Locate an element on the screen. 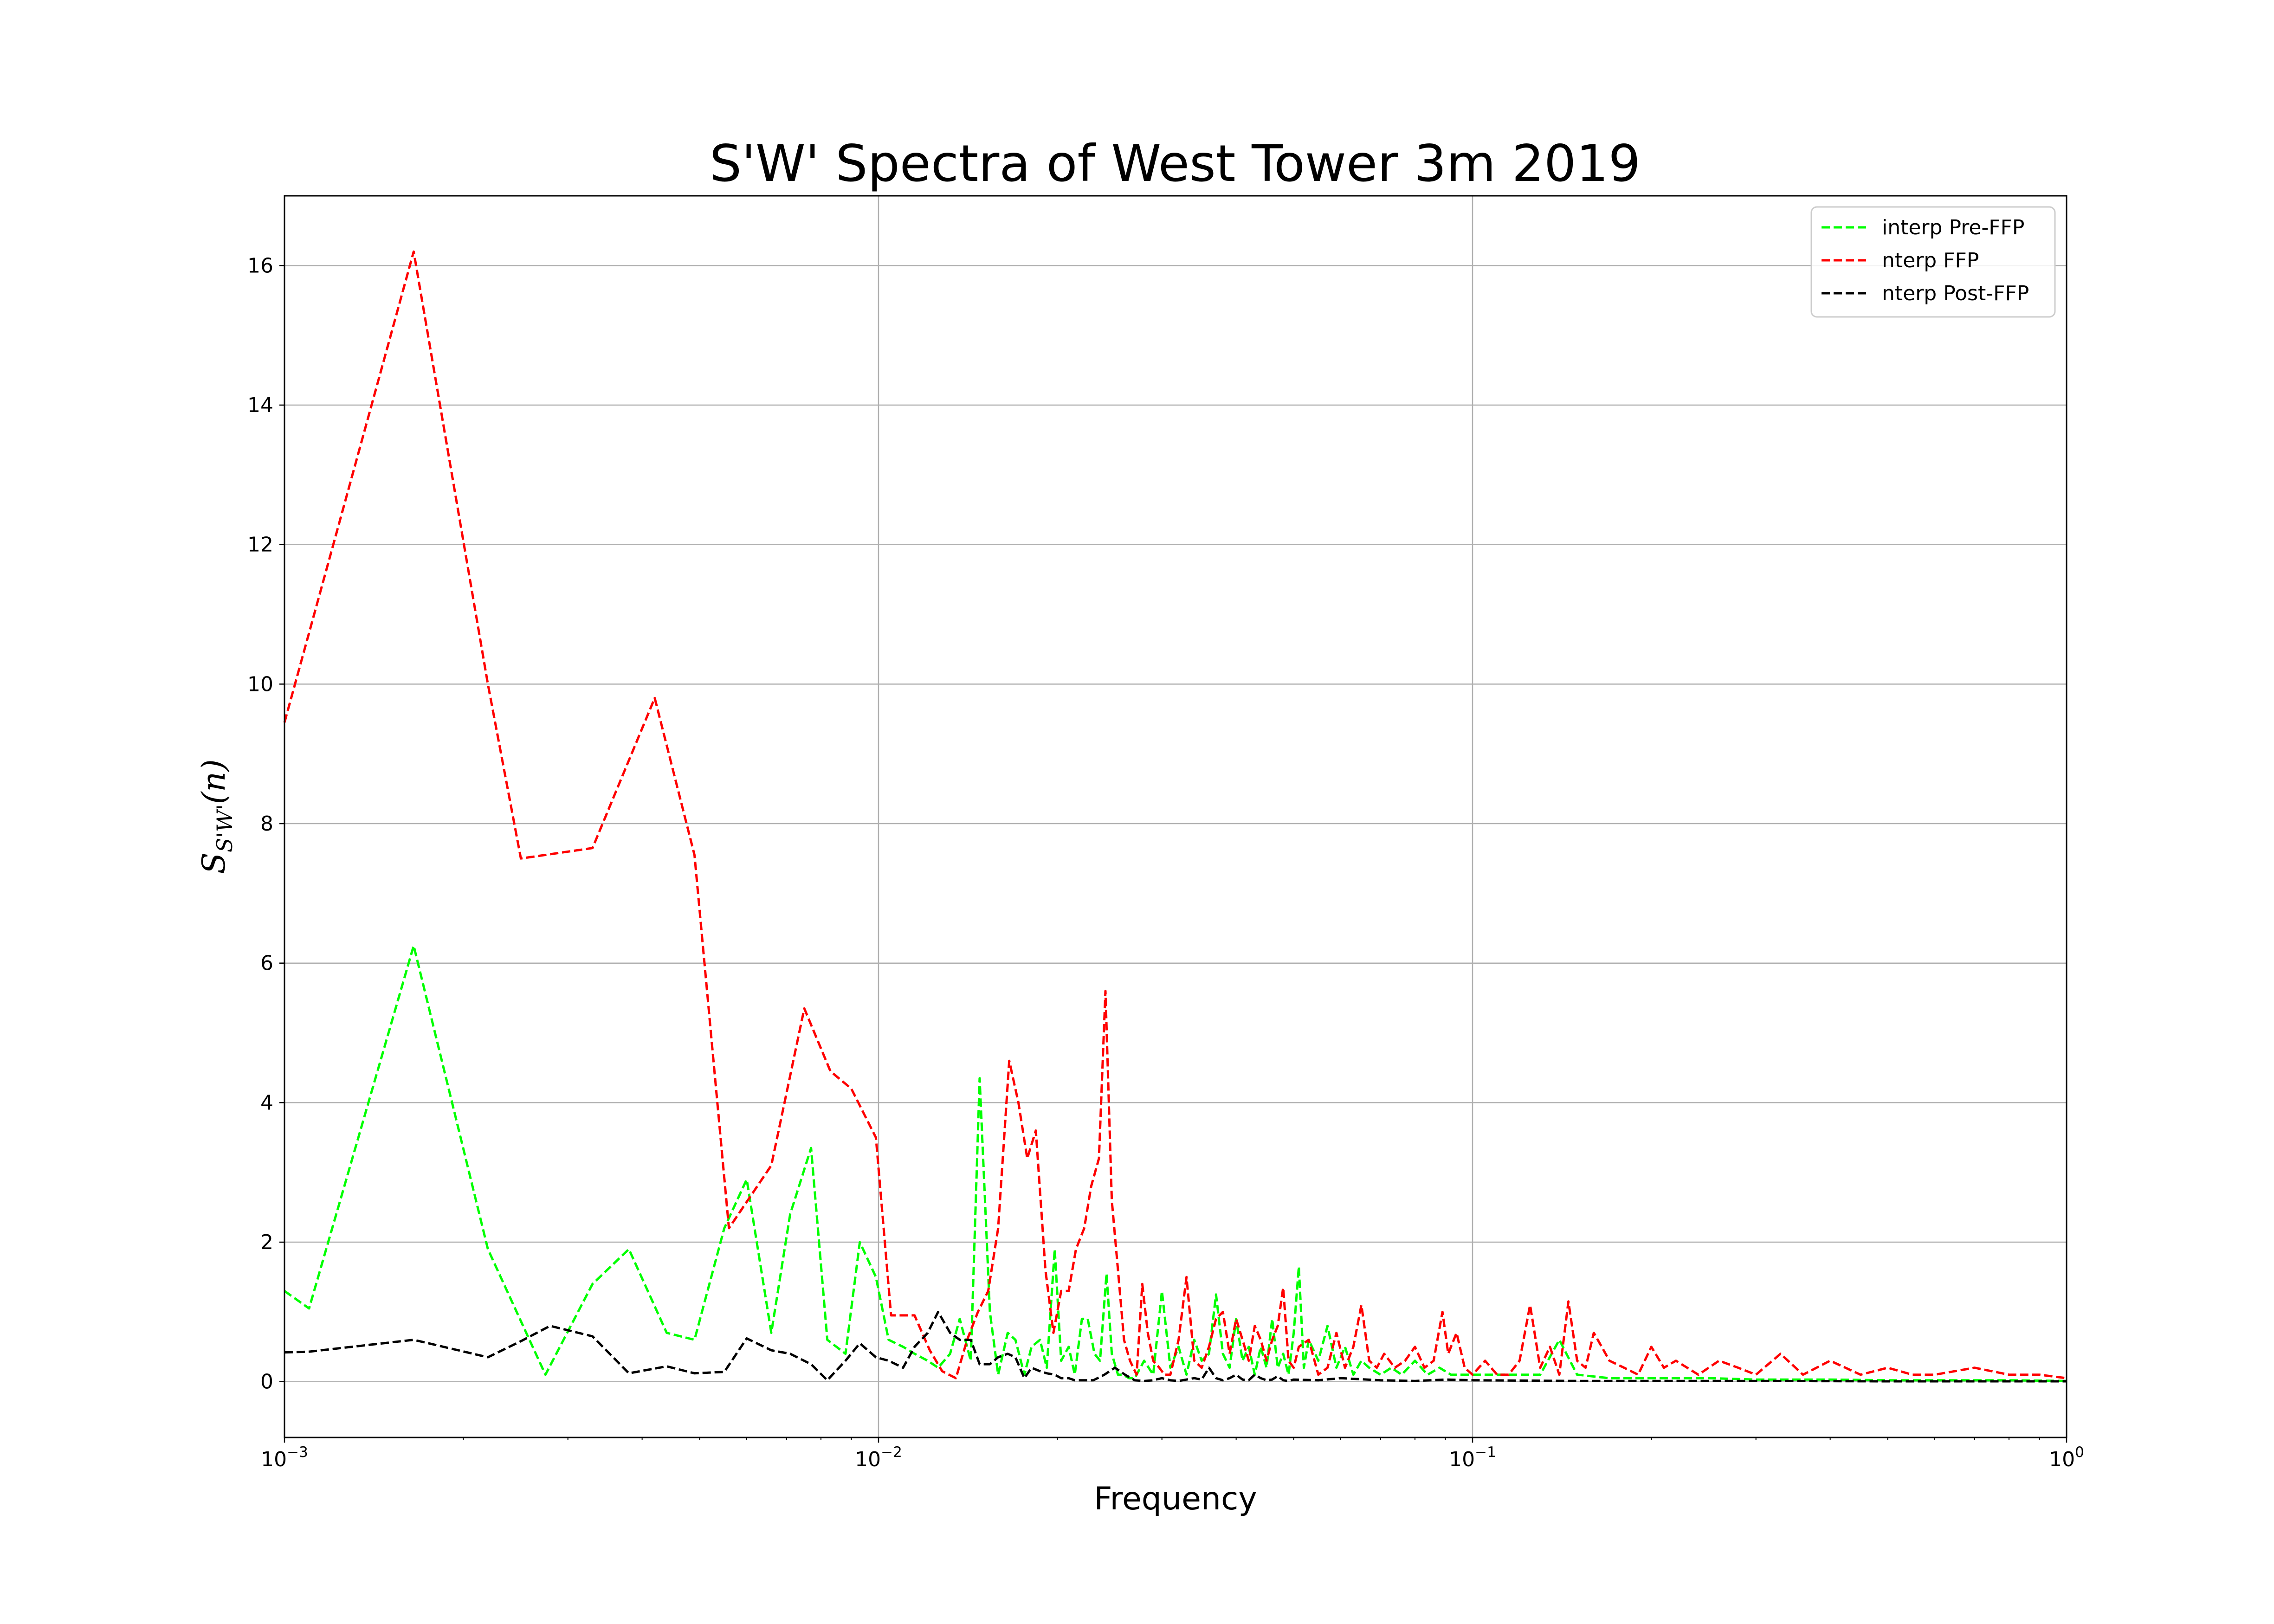 This screenshot has height=1624, width=2274. y-tick-label: 10 is located at coordinates (260, 684).